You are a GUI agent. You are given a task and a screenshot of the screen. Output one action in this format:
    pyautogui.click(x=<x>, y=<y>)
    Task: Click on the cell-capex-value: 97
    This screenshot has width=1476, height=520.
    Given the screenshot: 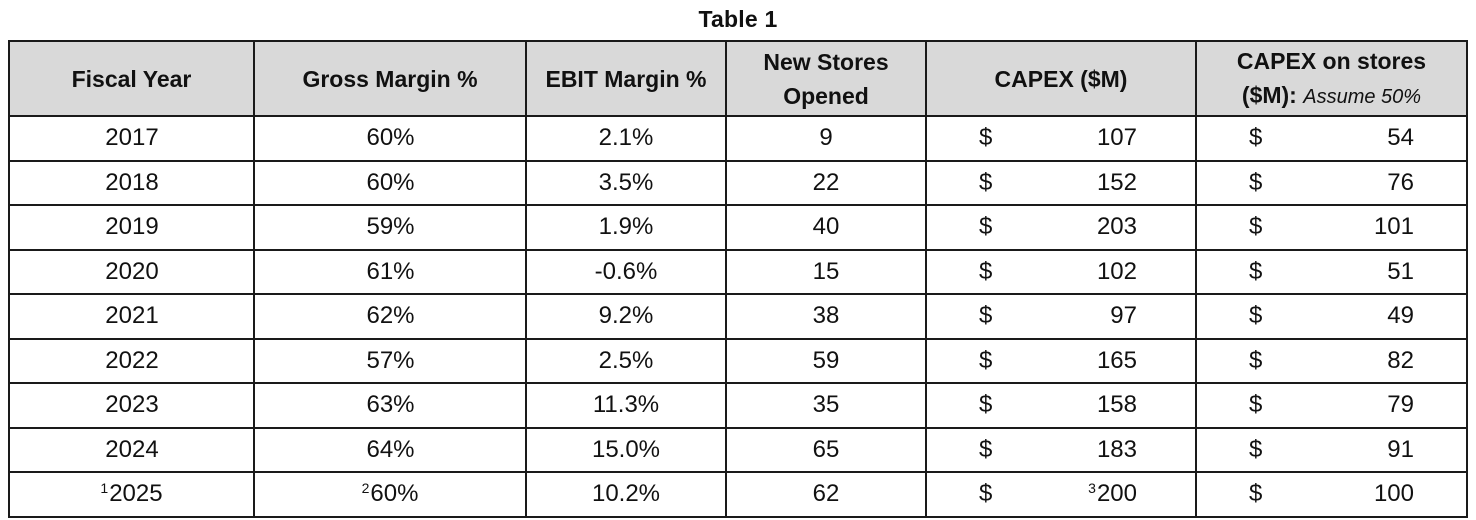 What is the action you would take?
    pyautogui.click(x=1123, y=316)
    